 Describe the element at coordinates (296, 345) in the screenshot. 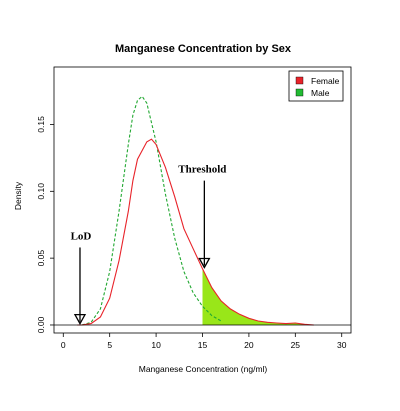

I see `x-tick-label: 25` at that location.